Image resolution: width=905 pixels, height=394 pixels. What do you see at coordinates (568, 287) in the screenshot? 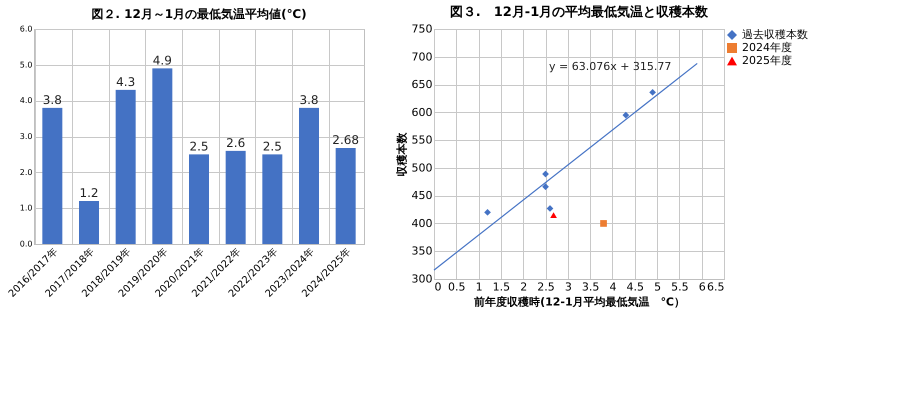
I see `x-tick-label: 3` at bounding box center [568, 287].